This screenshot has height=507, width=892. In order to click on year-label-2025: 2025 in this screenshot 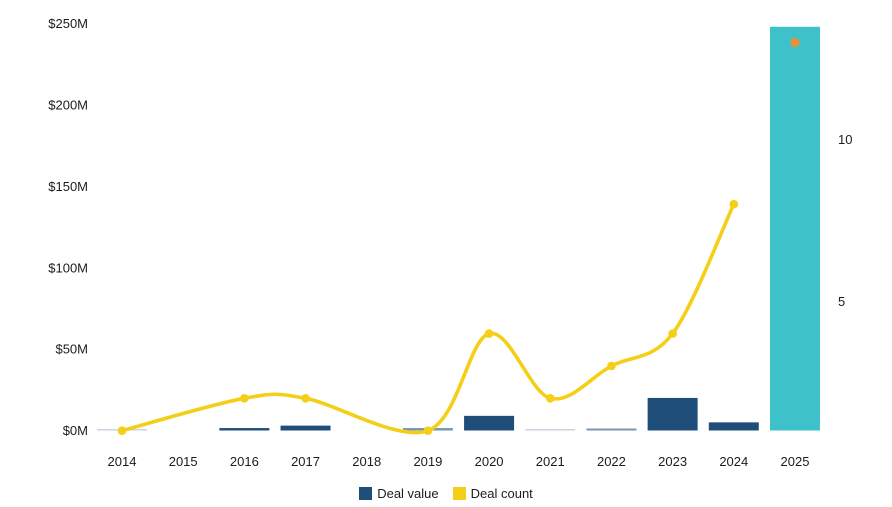, I will do `click(795, 461)`.